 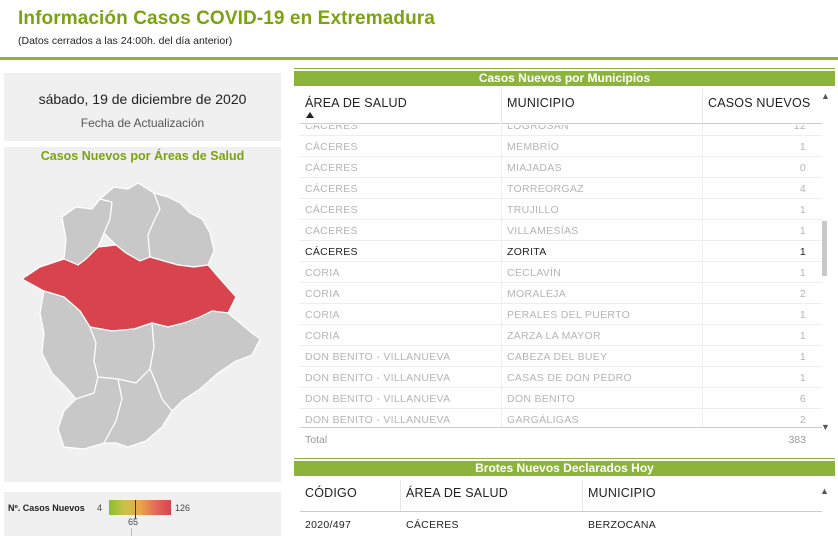 I want to click on cell-municipio: MEMBRÍO, so click(x=533, y=147).